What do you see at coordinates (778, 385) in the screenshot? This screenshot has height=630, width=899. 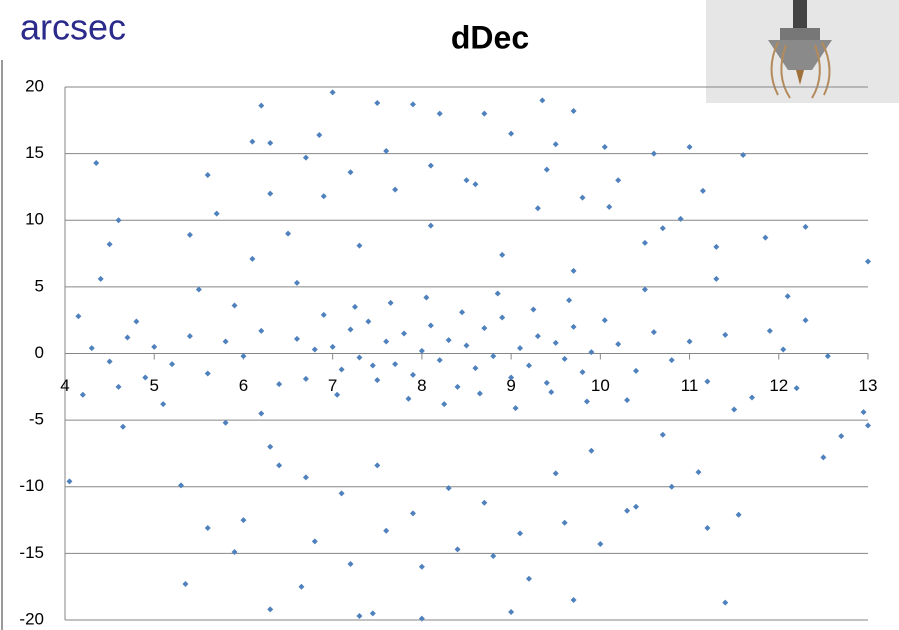 I see `x-tick-label: 12` at bounding box center [778, 385].